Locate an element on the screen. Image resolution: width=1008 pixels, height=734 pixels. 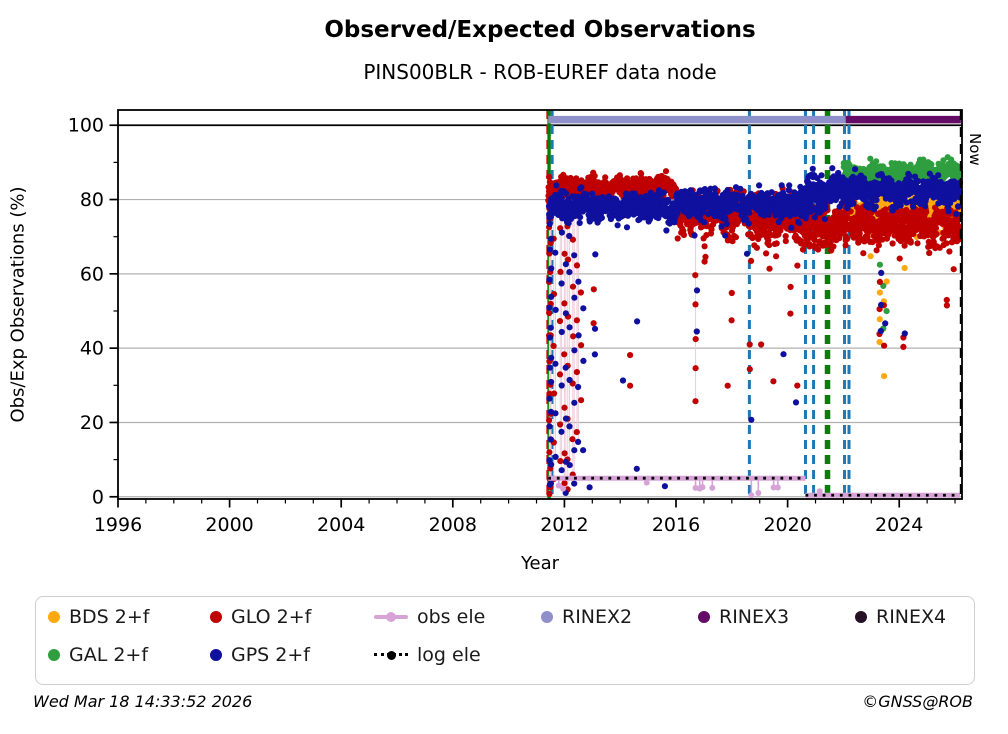
chart-title: Observed/Expected Observations is located at coordinates (540, 30).